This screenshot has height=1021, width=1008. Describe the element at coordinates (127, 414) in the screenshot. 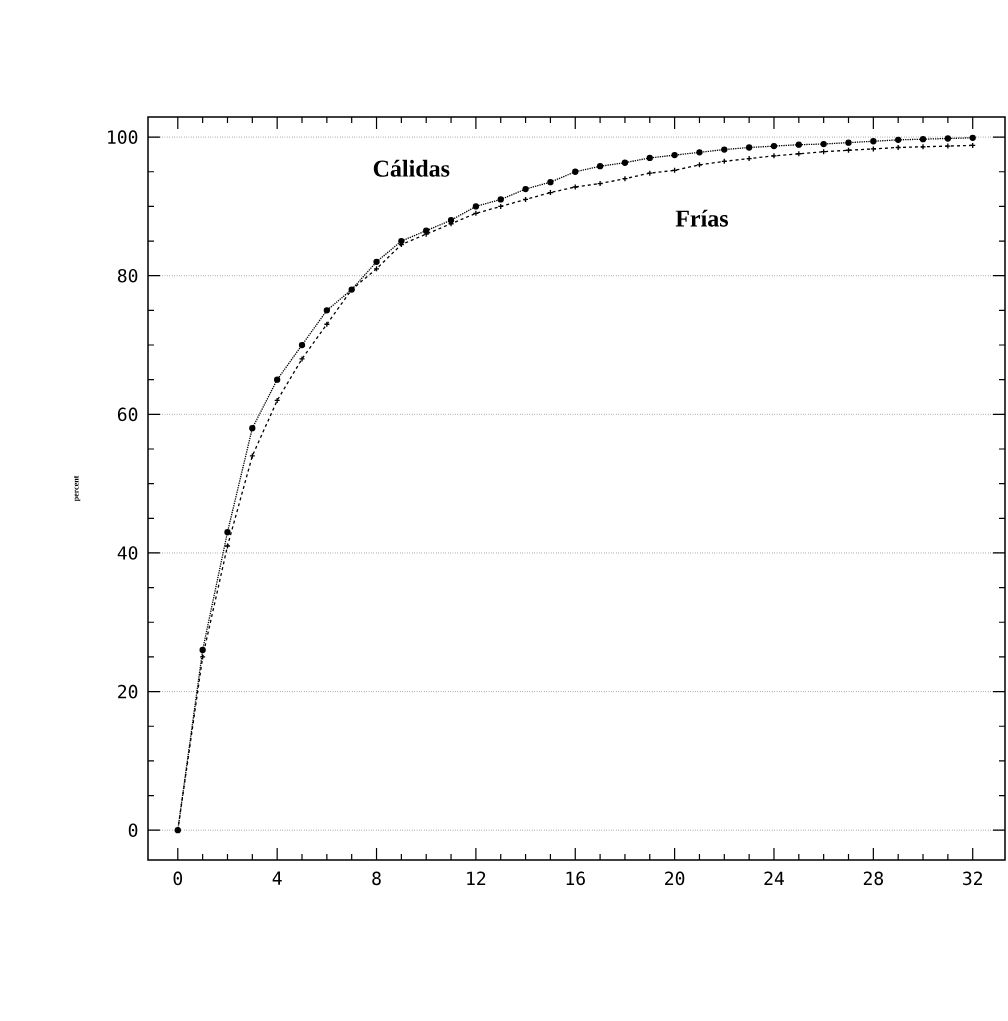

I see `y-tick-label: 60` at that location.